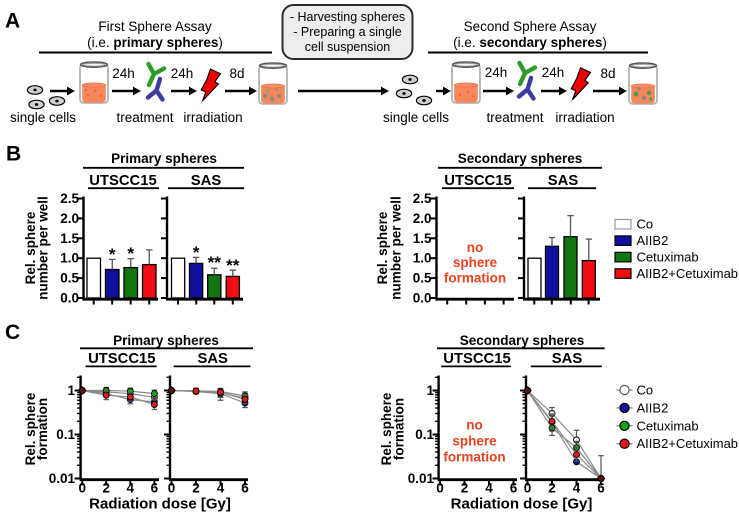 The image size is (739, 520). What do you see at coordinates (12, 332) in the screenshot?
I see `svg-text: C` at bounding box center [12, 332].